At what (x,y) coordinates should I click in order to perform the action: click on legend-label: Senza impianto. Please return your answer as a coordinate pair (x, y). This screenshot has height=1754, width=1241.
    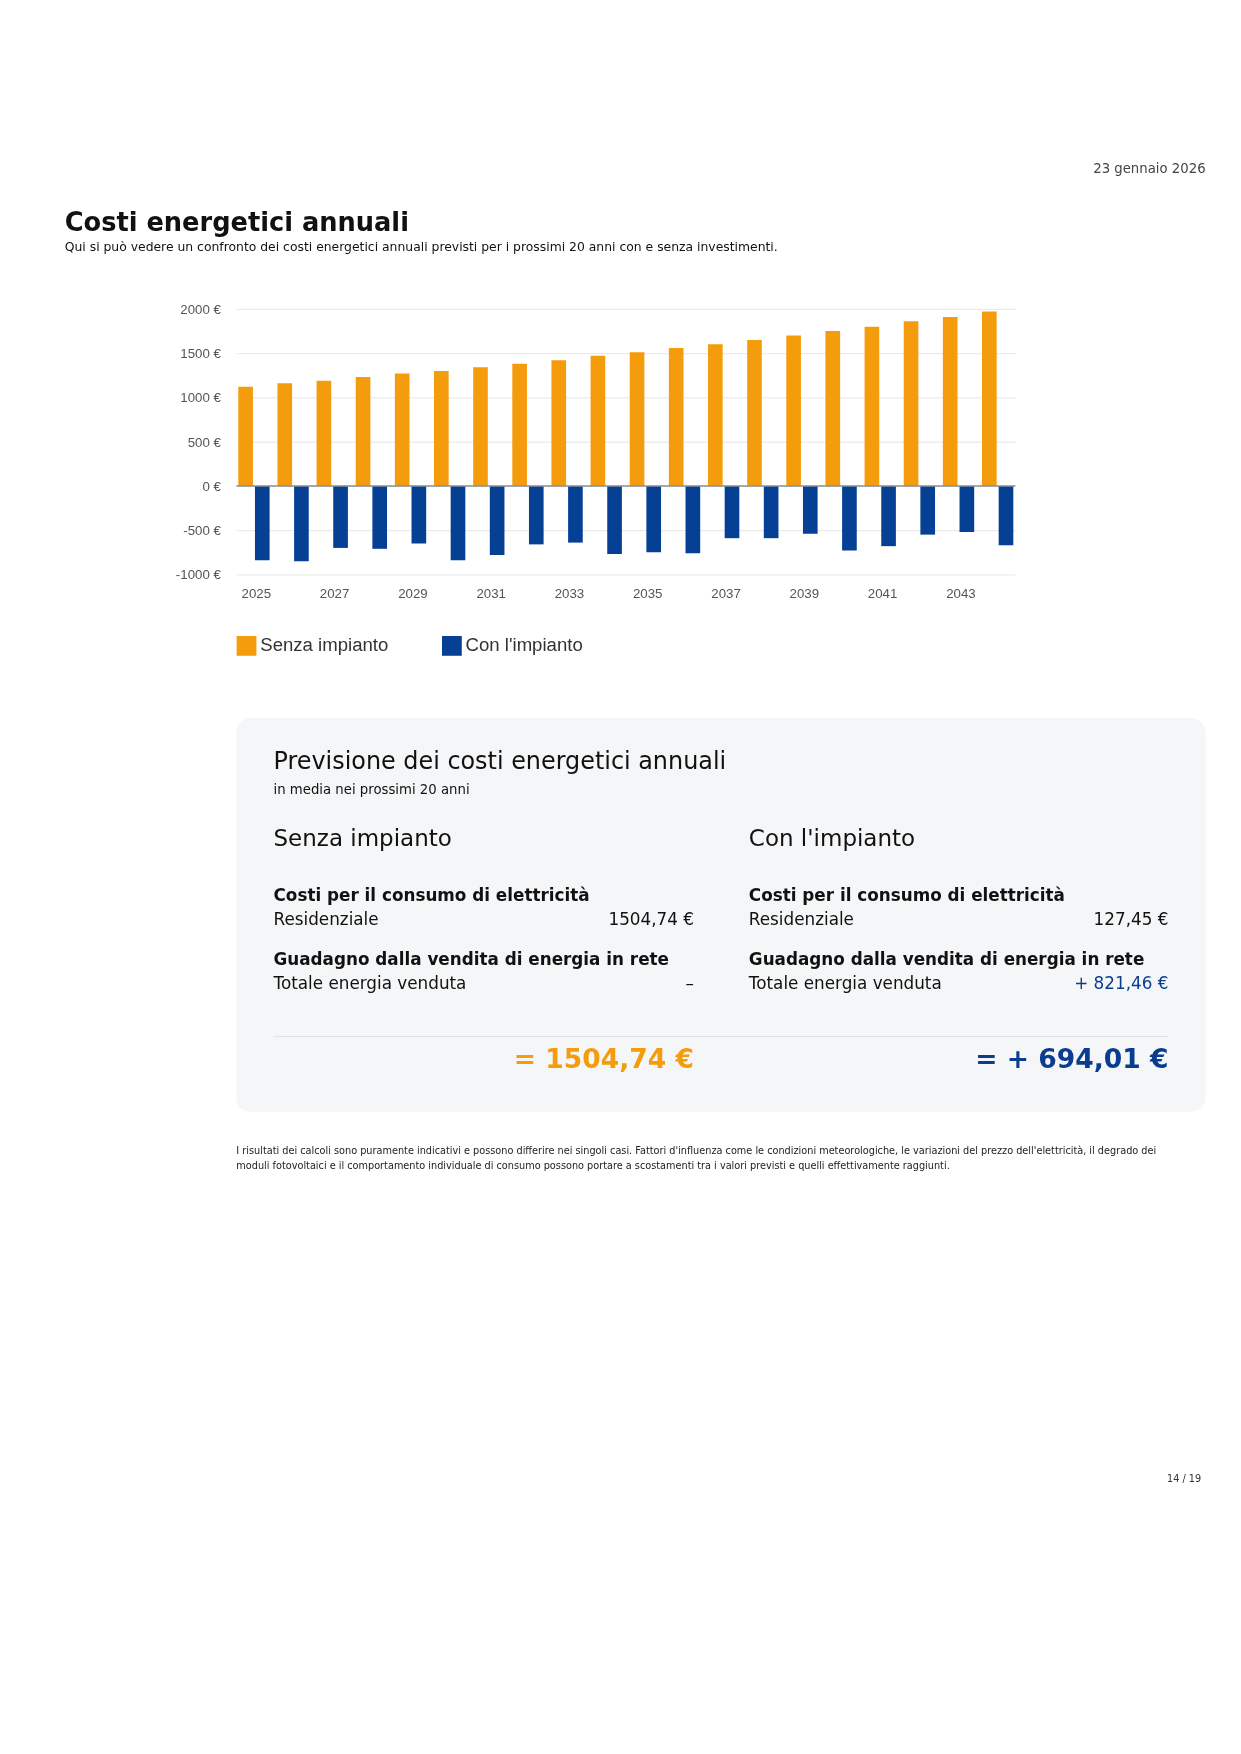
    Looking at the image, I should click on (324, 645).